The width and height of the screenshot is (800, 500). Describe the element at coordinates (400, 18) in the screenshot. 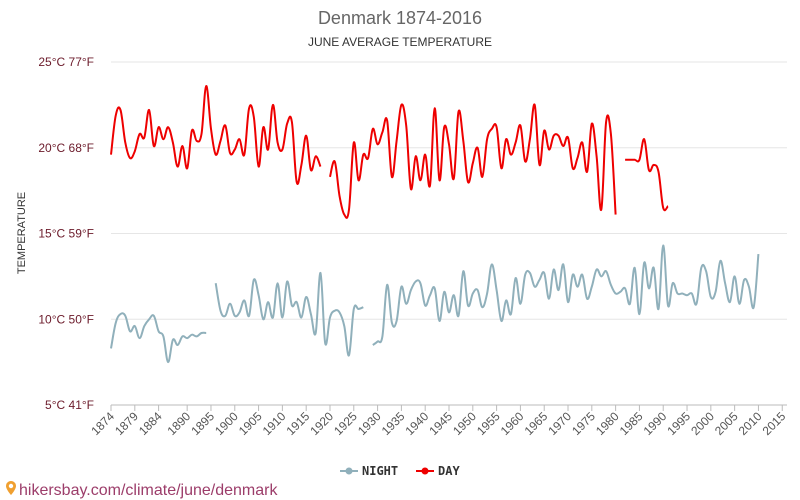

I see `chart-title: Denmark 1874-2016` at that location.